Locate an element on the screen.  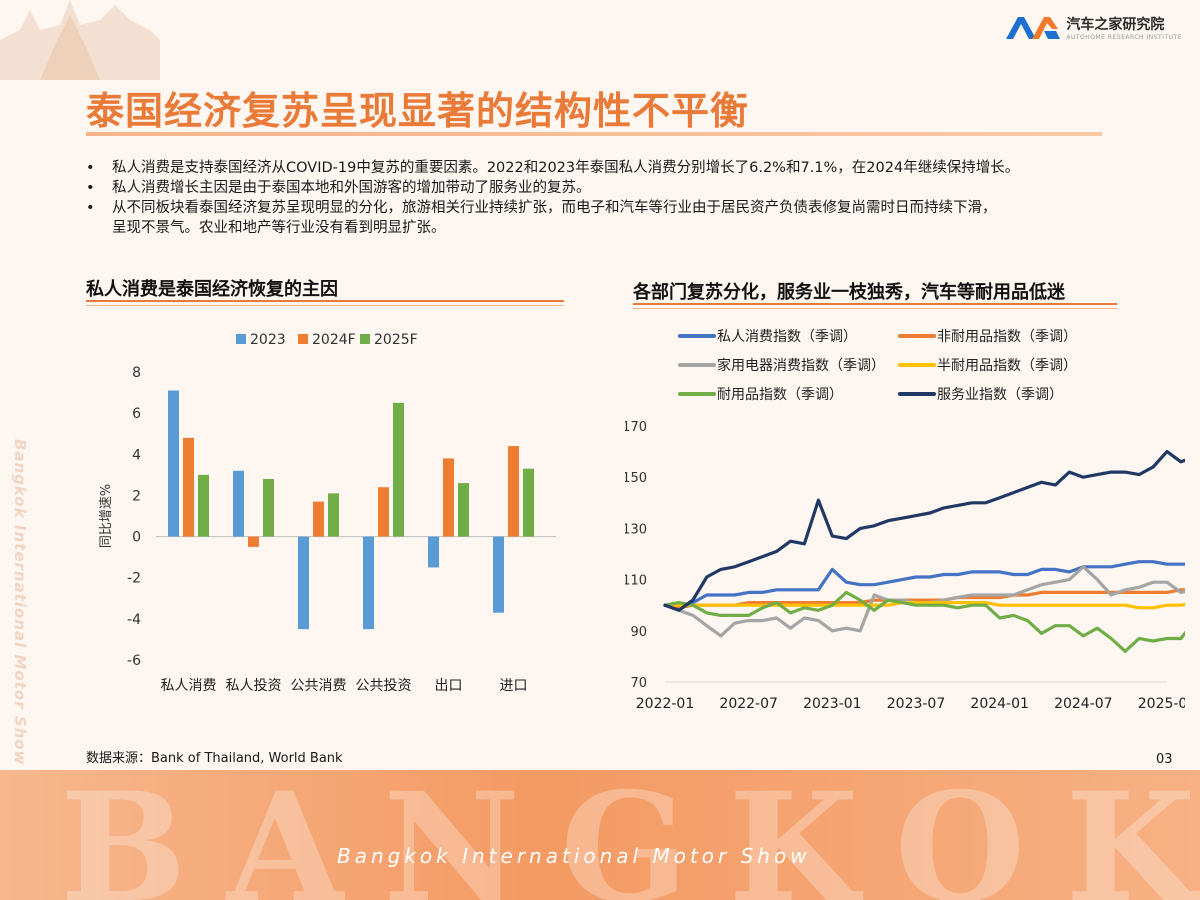
x-tick-label: 公共消费 is located at coordinates (319, 686).